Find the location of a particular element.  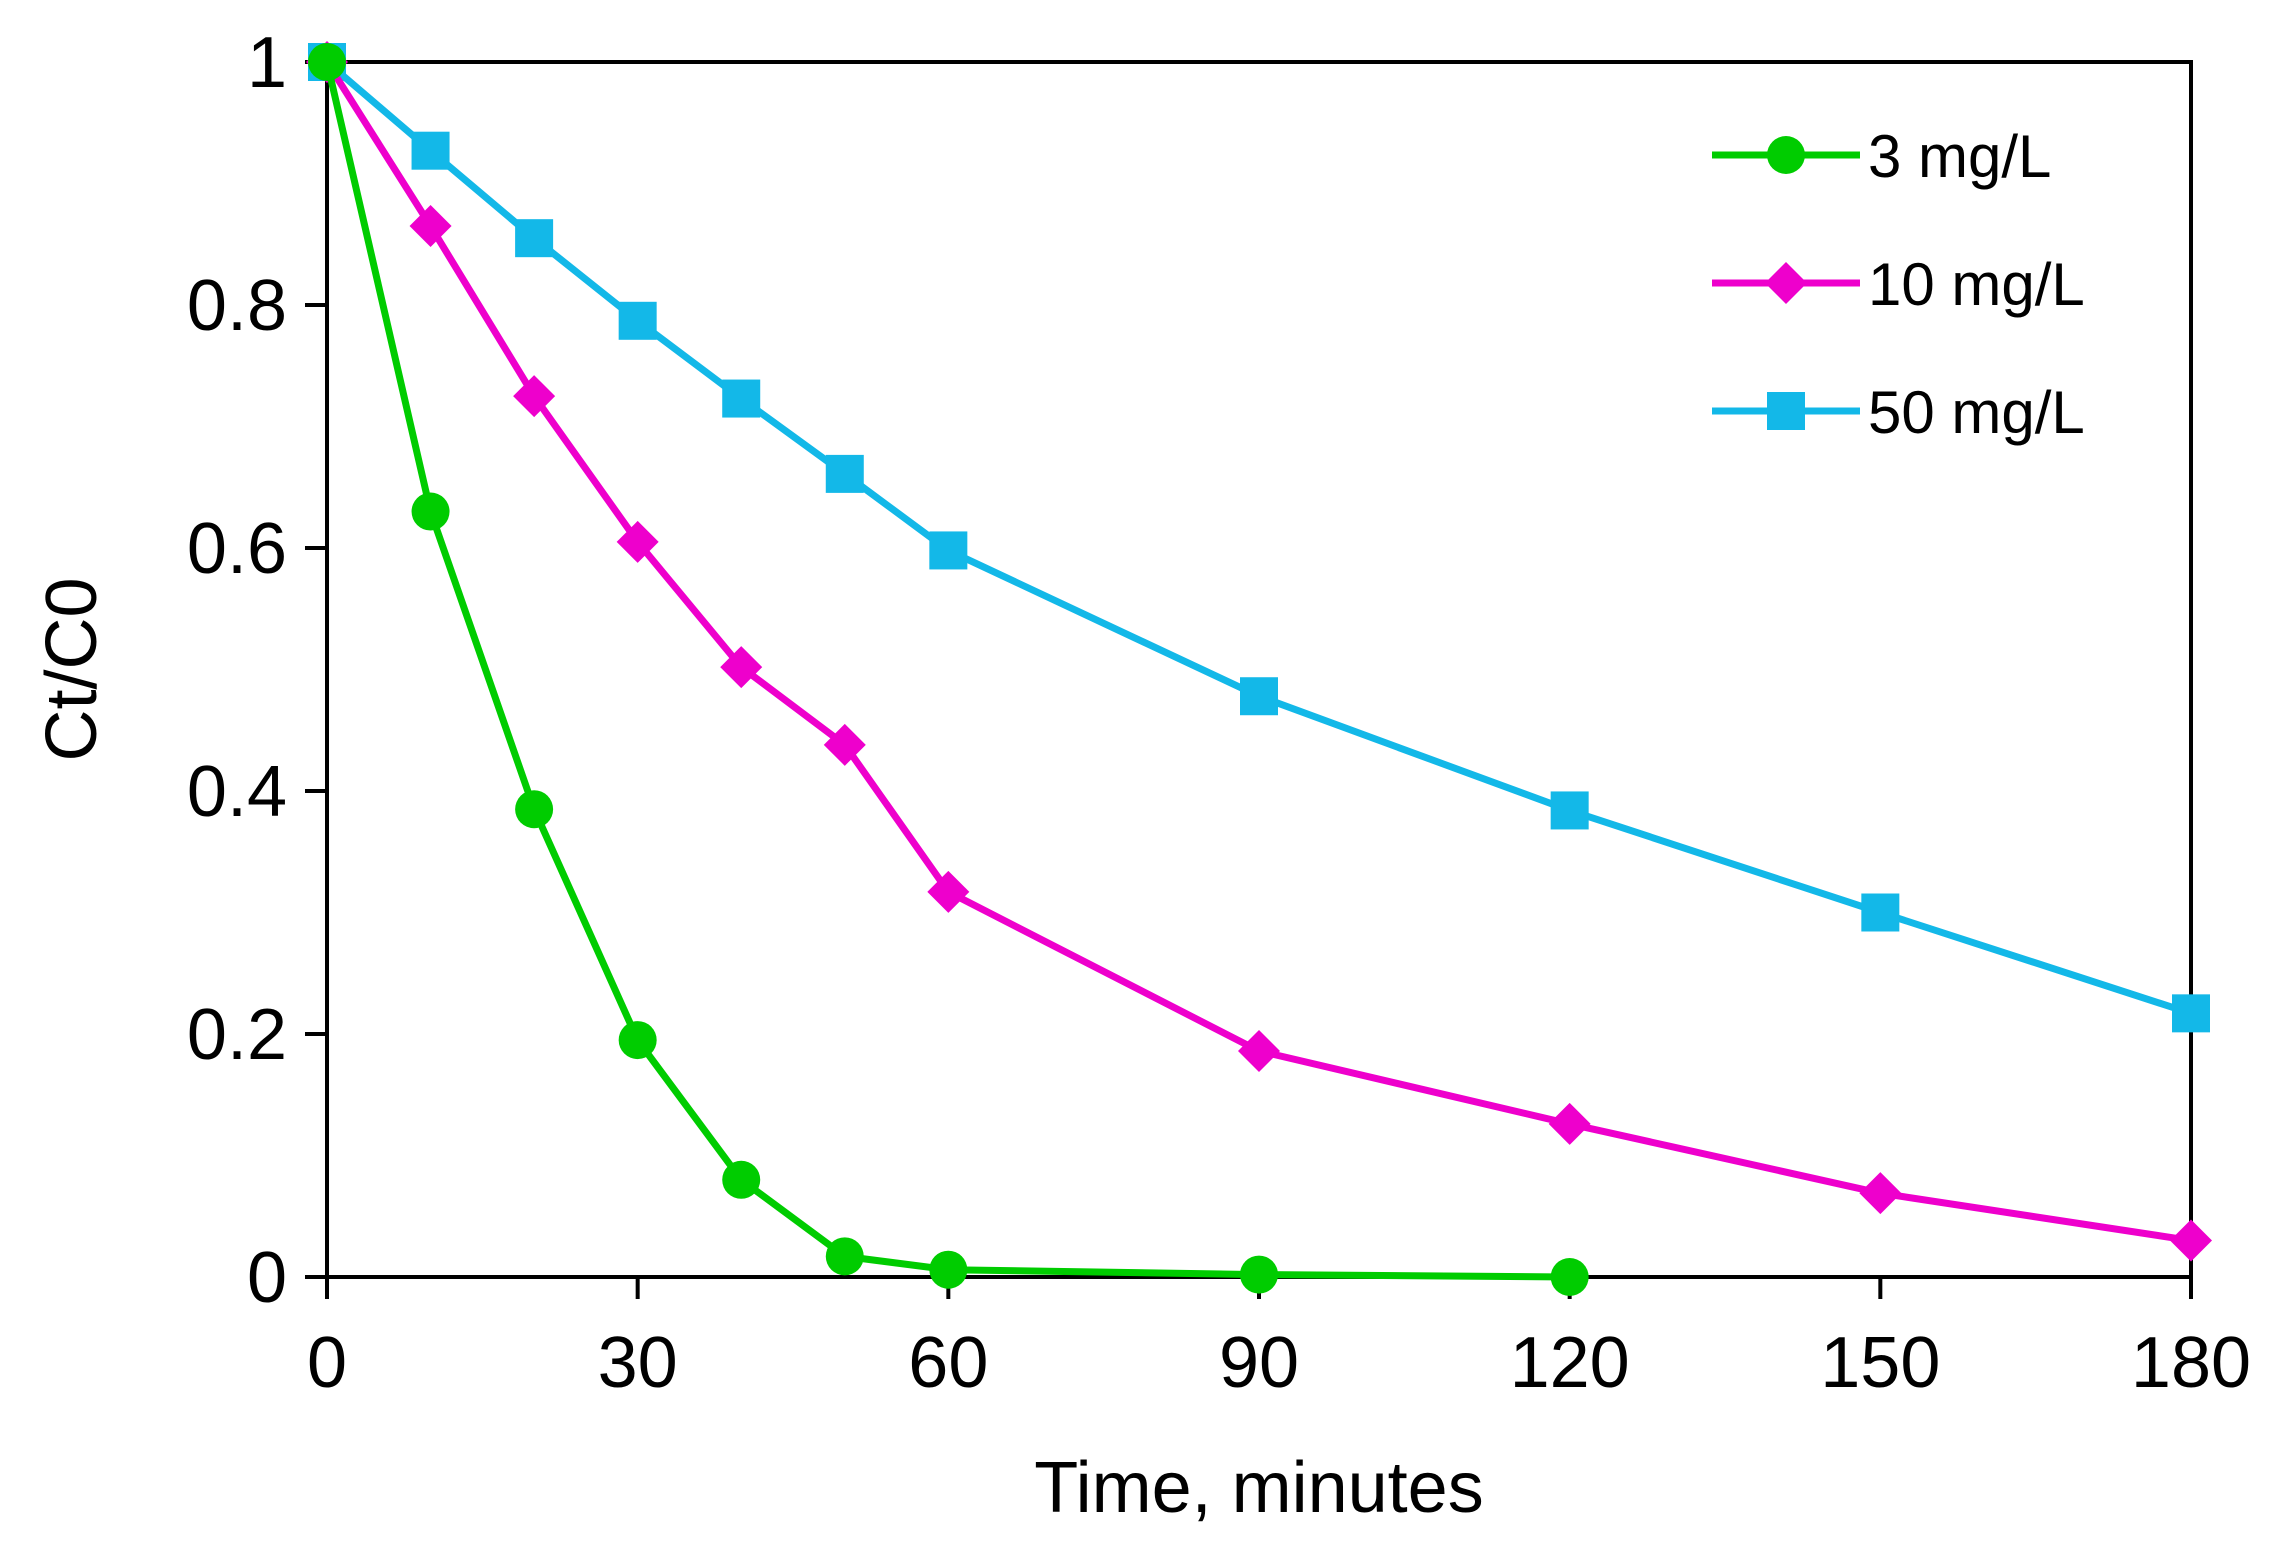

y-tick-label: 0 is located at coordinates (267, 1278).